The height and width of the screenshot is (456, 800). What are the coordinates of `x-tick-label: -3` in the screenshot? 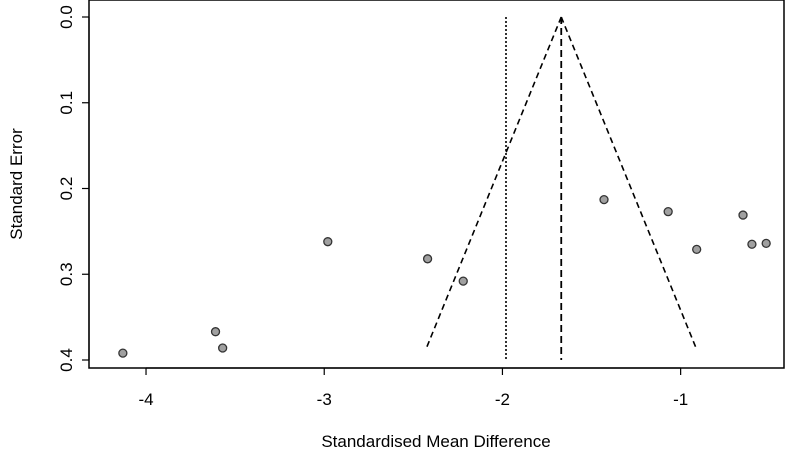 It's located at (324, 399).